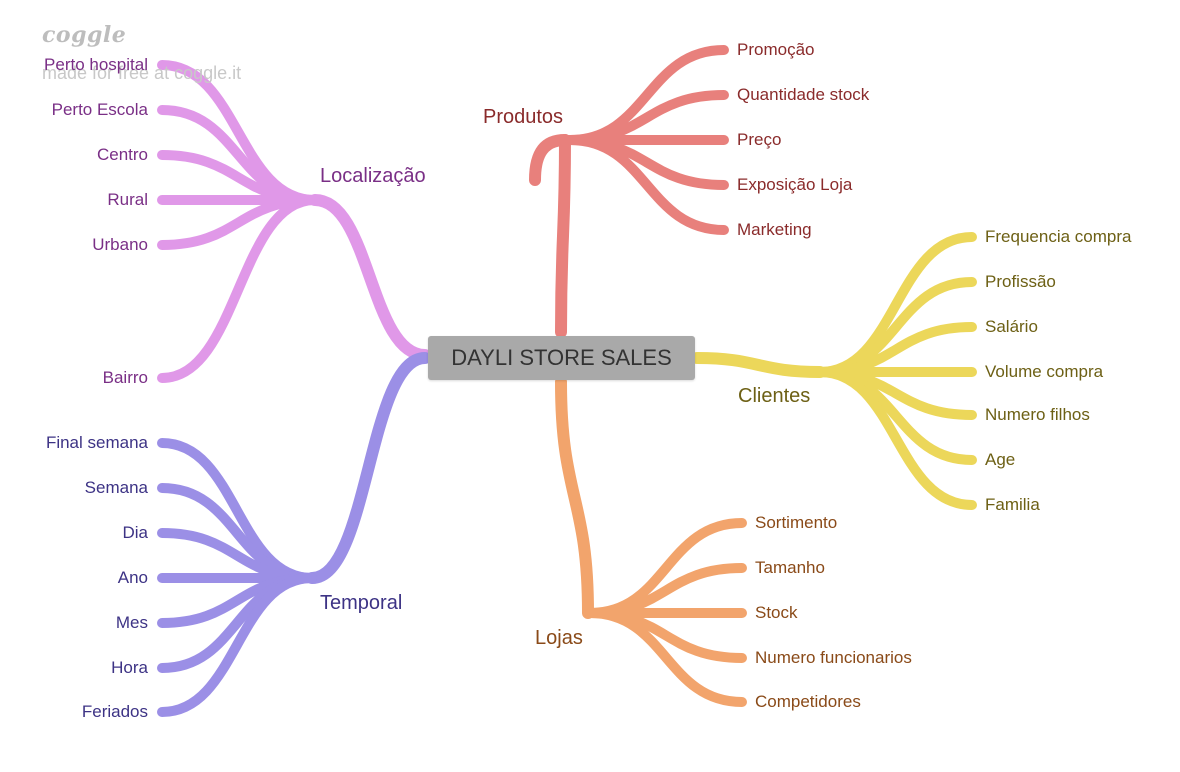 This screenshot has height=772, width=1180. What do you see at coordinates (1012, 504) in the screenshot?
I see `child-label-clientes: Familia` at bounding box center [1012, 504].